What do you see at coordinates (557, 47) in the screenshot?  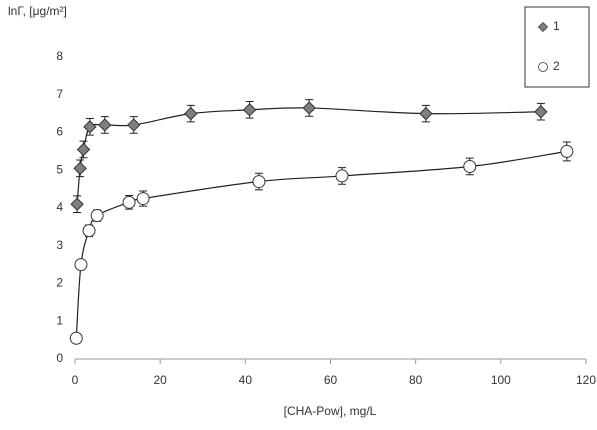 I see `legend-box` at bounding box center [557, 47].